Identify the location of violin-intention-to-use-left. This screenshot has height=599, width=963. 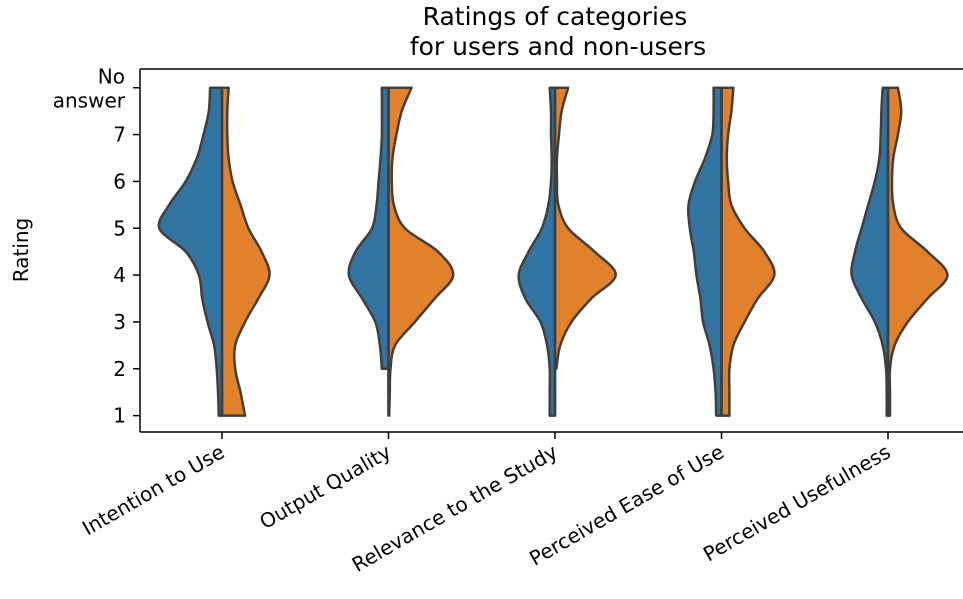
(190, 251).